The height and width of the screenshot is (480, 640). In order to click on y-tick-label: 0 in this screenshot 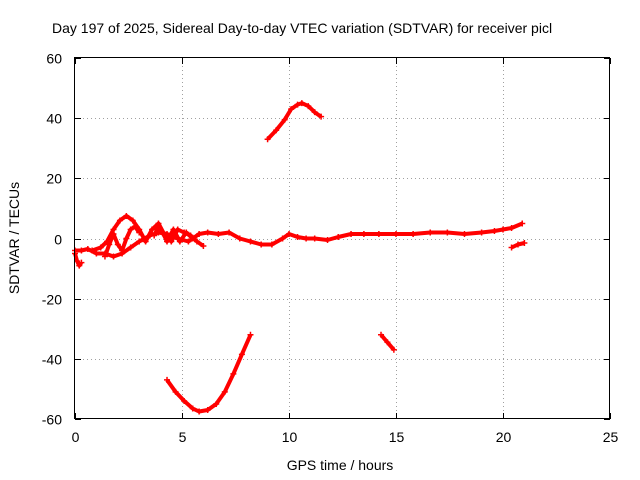, I will do `click(58, 240)`.